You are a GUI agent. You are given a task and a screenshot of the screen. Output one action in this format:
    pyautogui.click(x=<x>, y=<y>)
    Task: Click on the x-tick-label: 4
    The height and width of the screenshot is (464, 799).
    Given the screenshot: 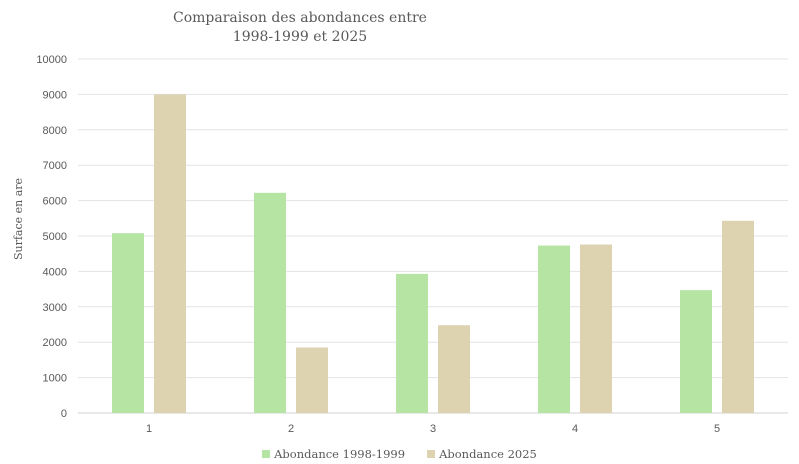 What is the action you would take?
    pyautogui.click(x=575, y=429)
    